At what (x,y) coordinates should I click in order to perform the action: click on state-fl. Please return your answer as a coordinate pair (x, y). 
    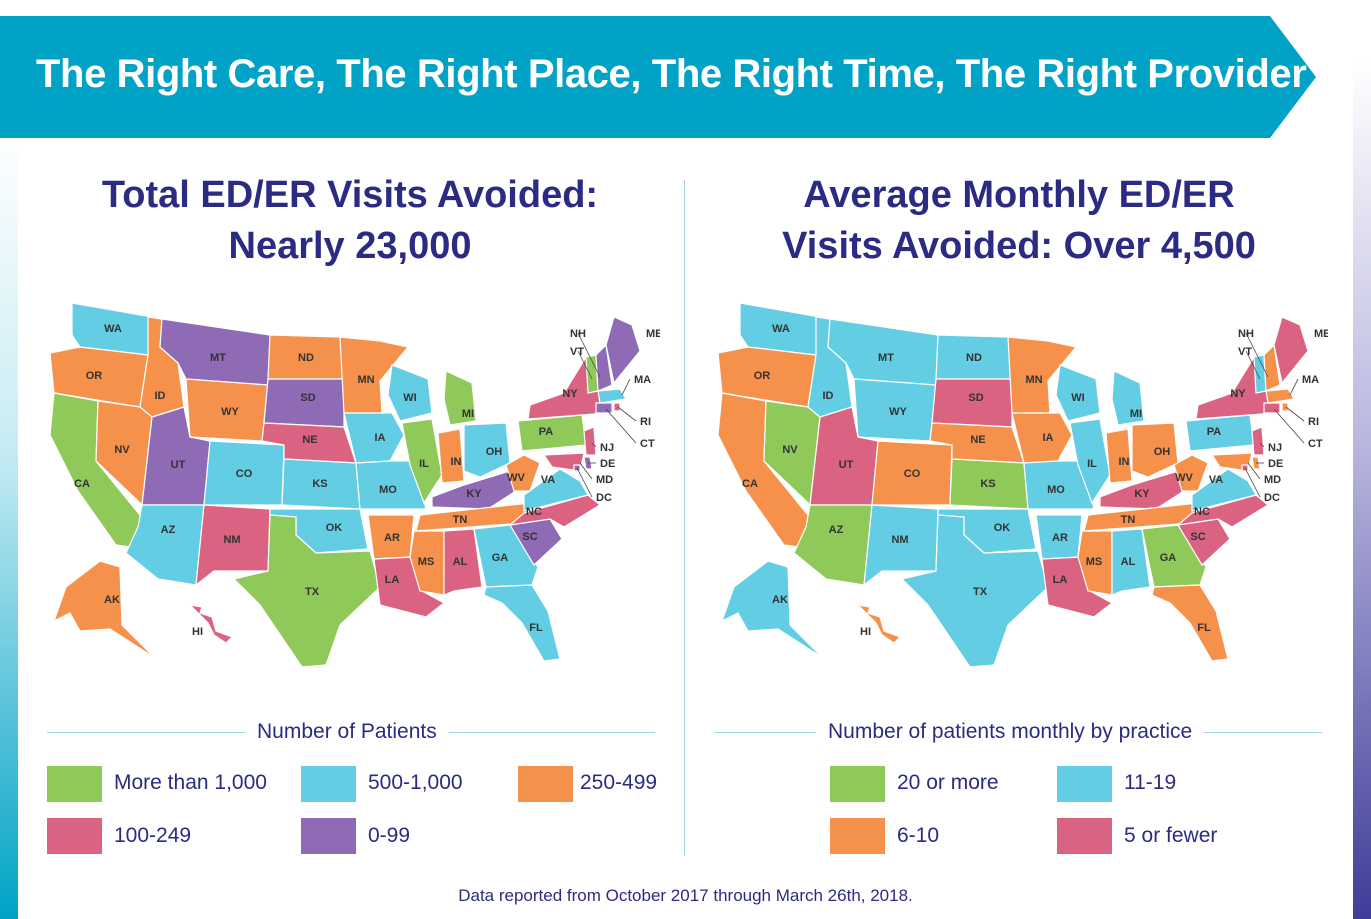
    Looking at the image, I should click on (522, 623).